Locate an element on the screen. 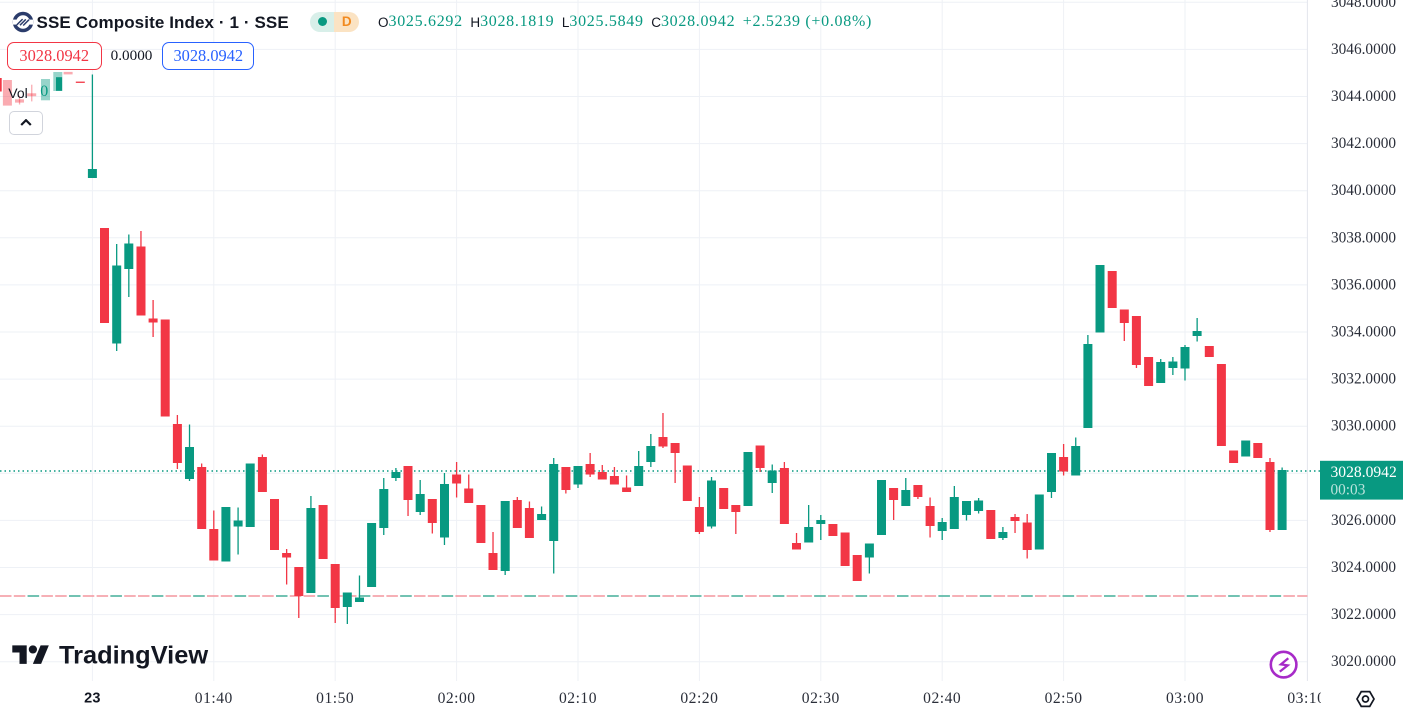 The width and height of the screenshot is (1403, 711). svg-text: 02:00 is located at coordinates (457, 698).